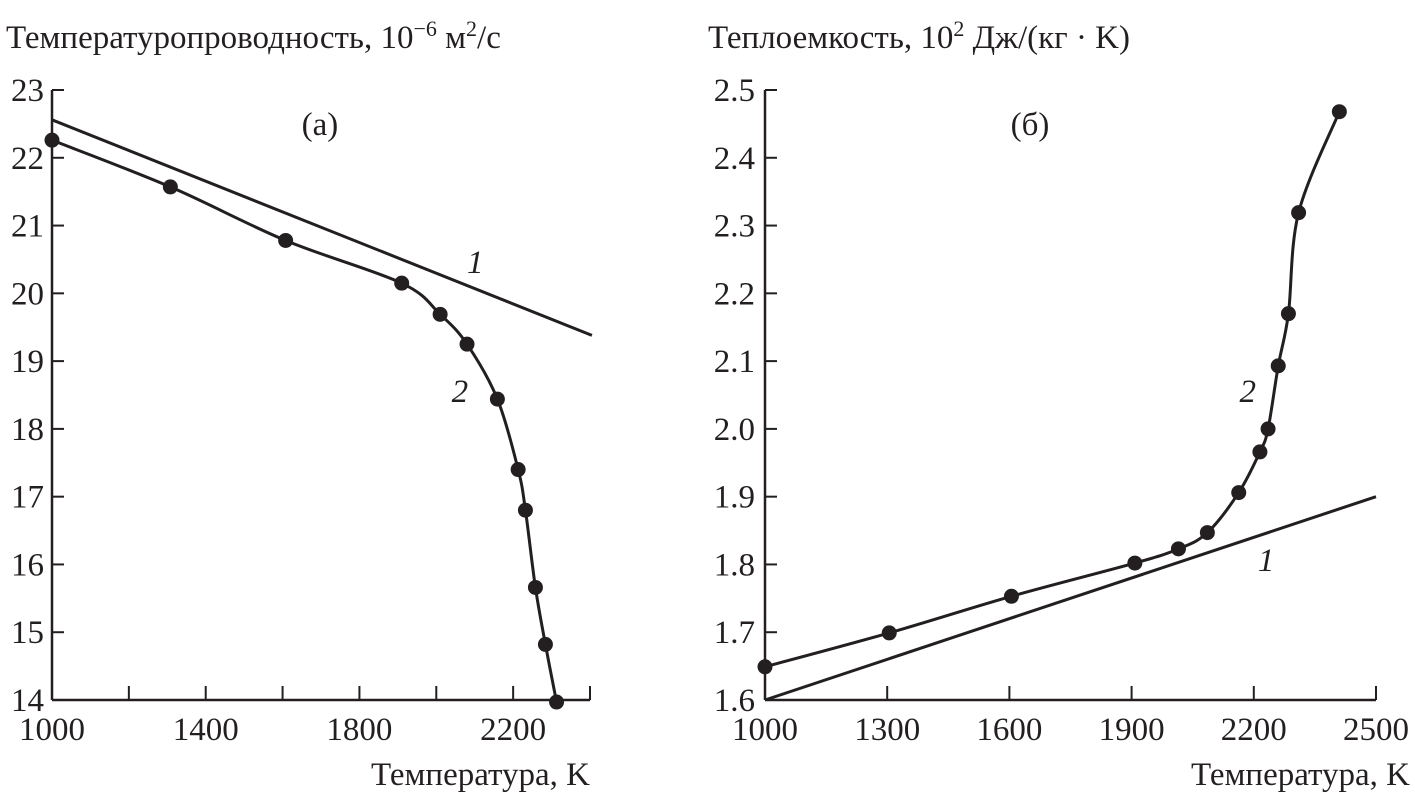 The width and height of the screenshot is (1415, 799). Describe the element at coordinates (1009, 730) in the screenshot. I see `x-tick-label: 1600` at that location.